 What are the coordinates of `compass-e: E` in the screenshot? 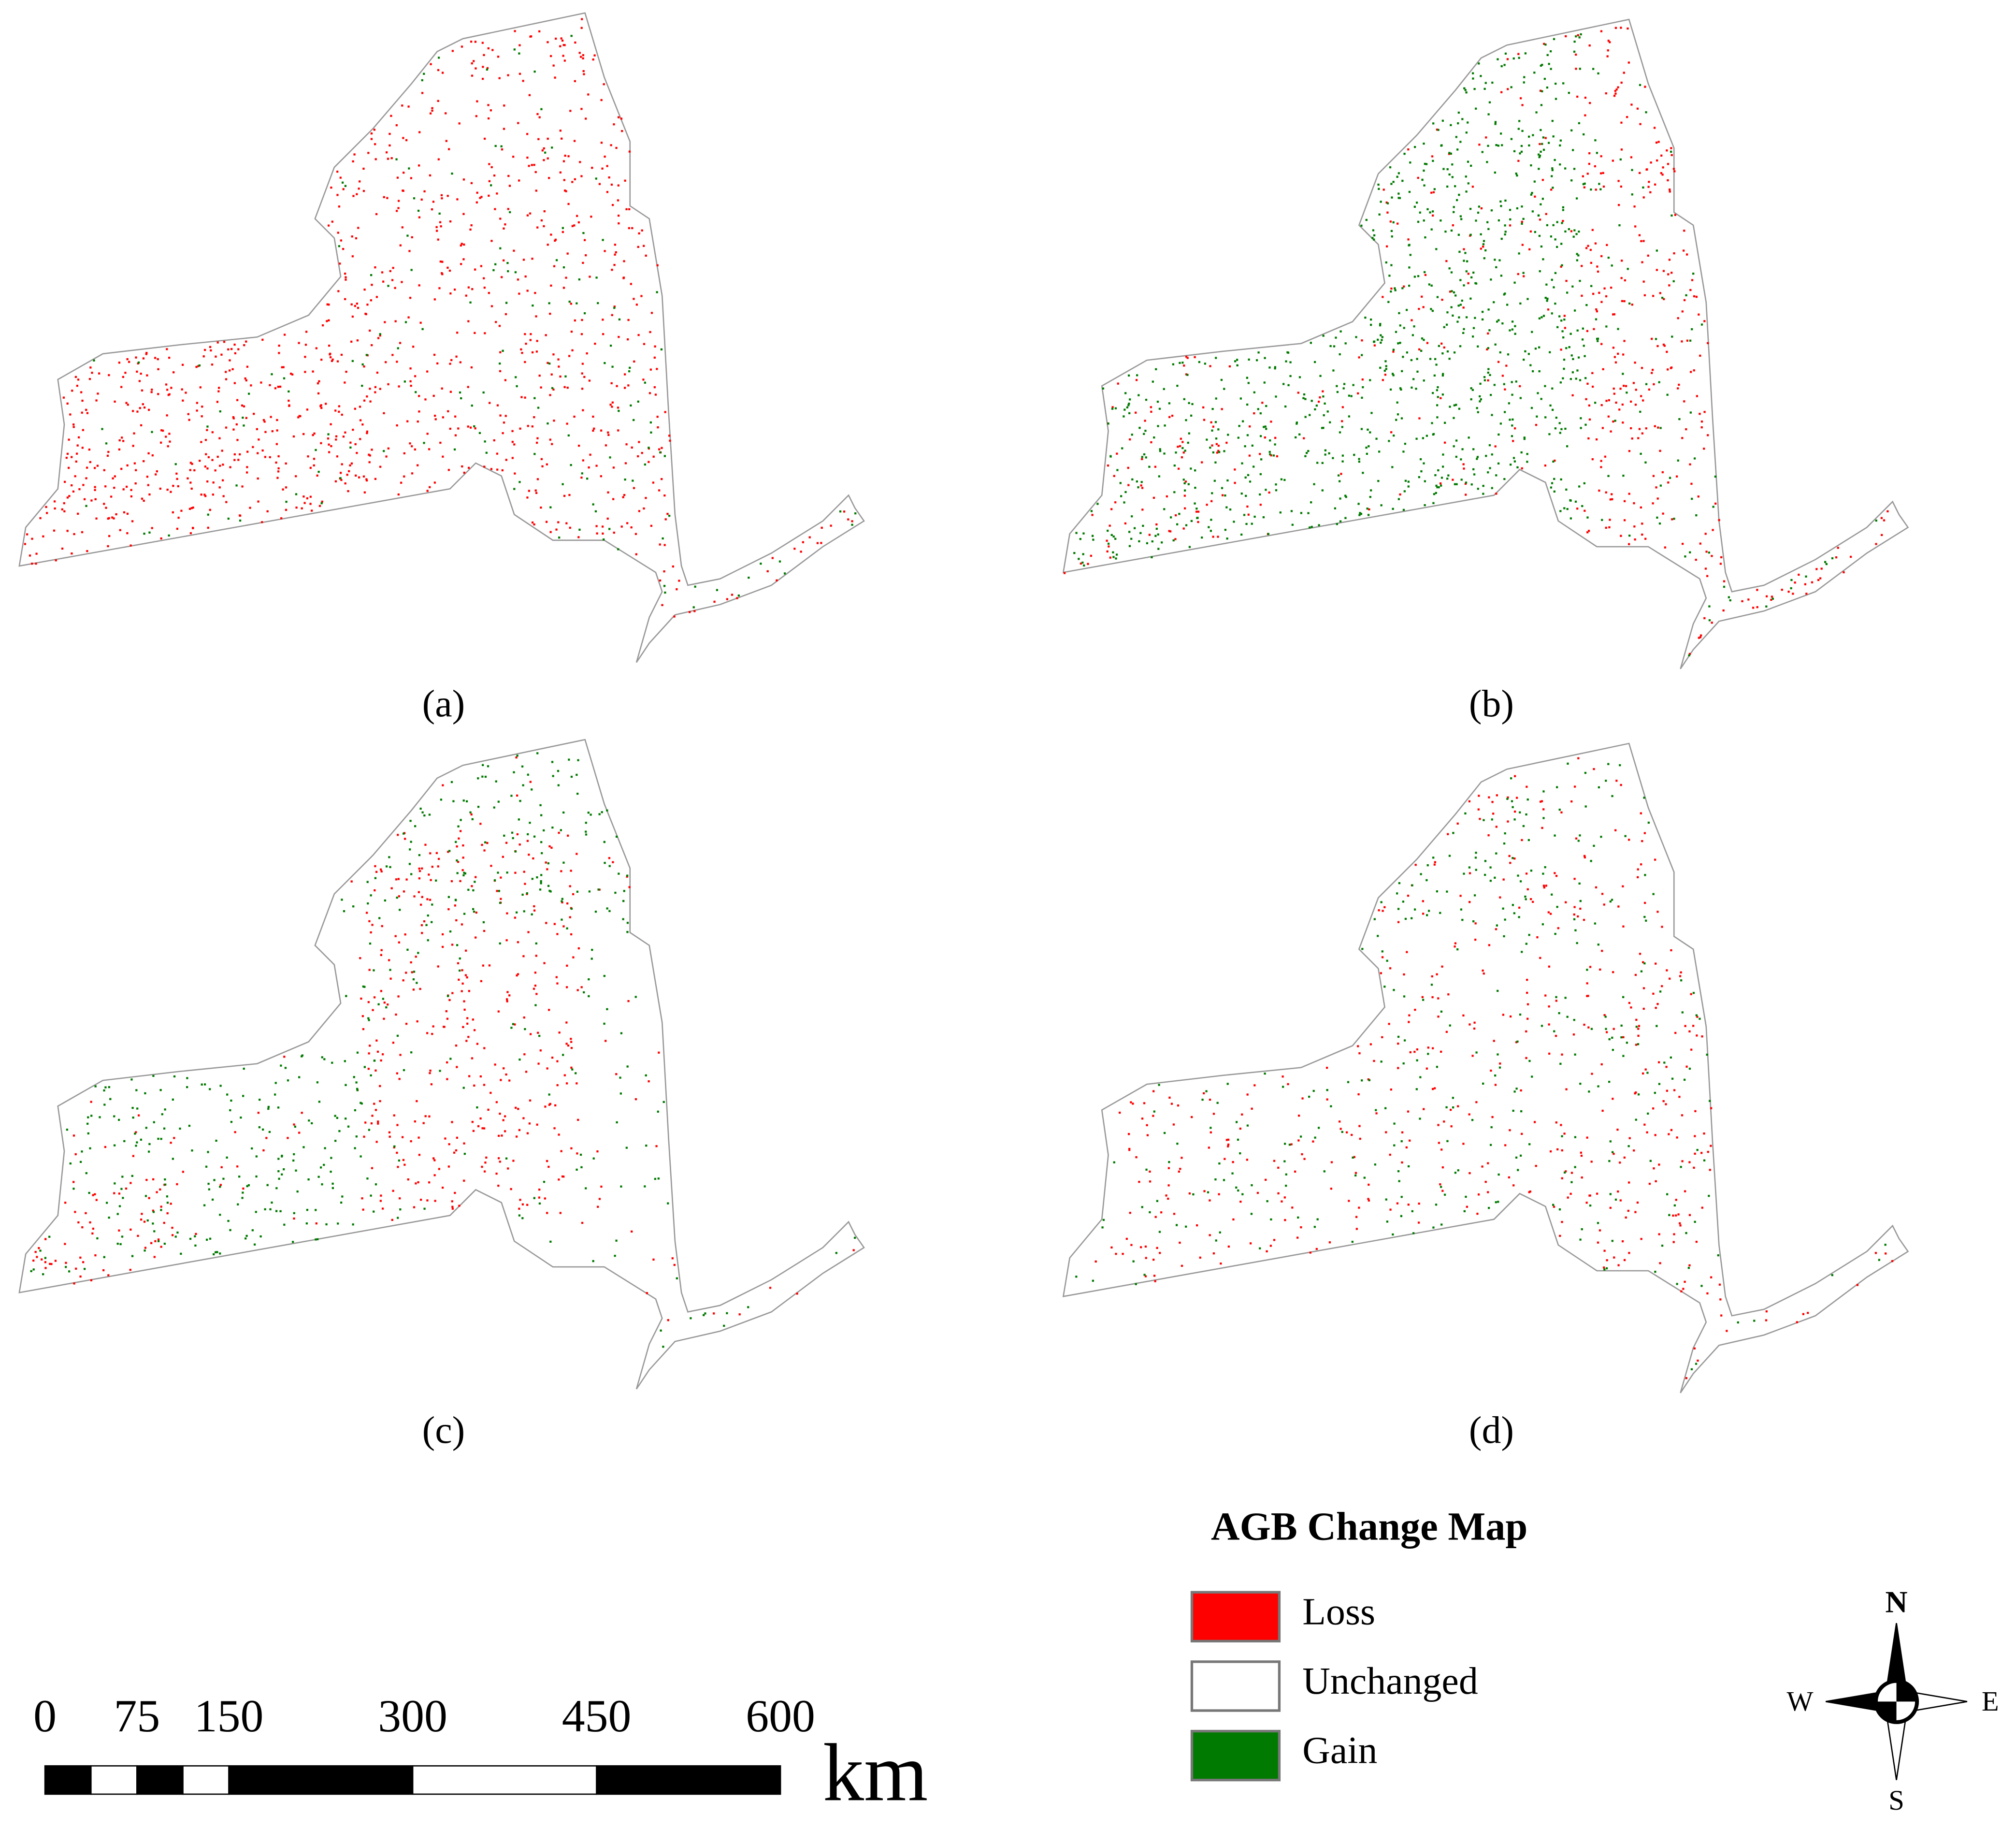 It's located at (1991, 1701).